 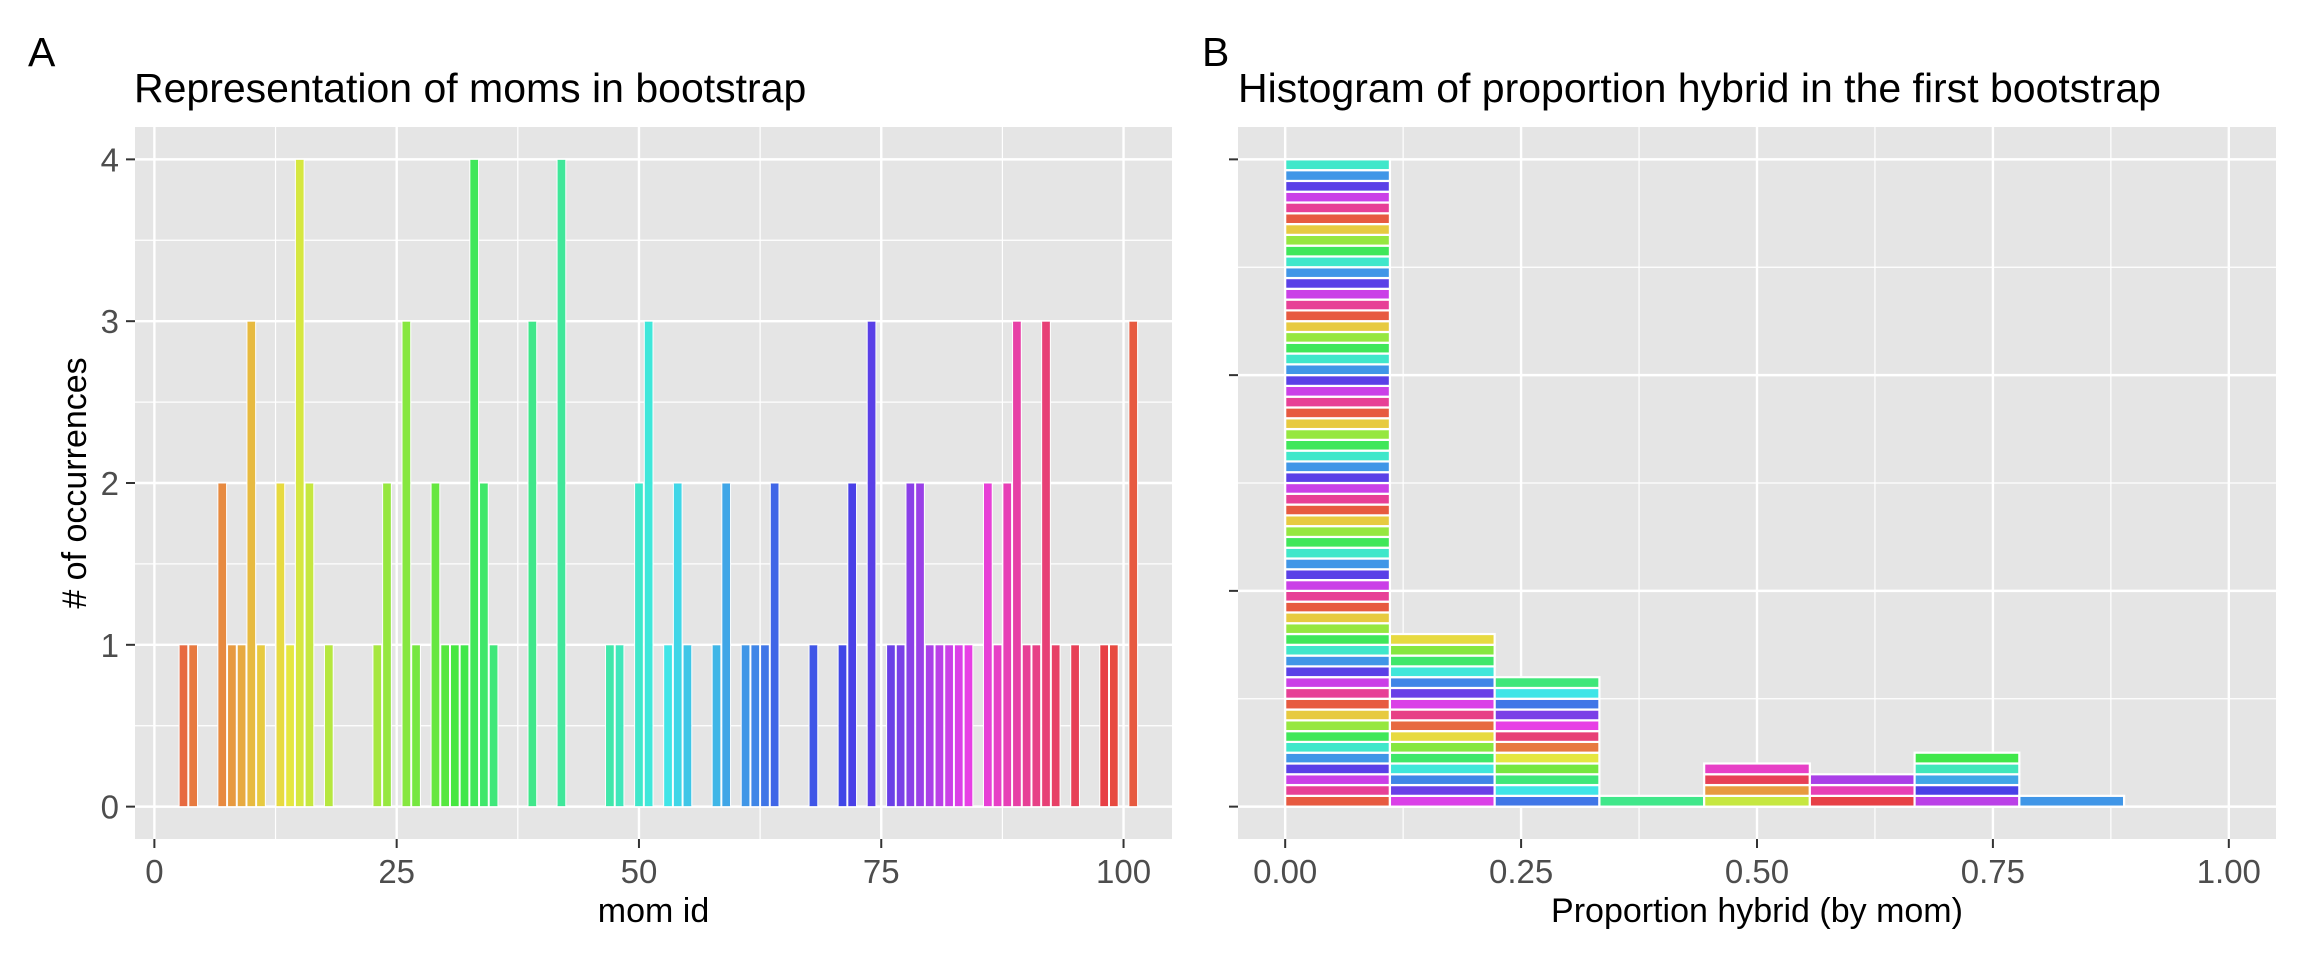 I want to click on chart-a-x-axis-title: mom id, so click(x=653, y=911).